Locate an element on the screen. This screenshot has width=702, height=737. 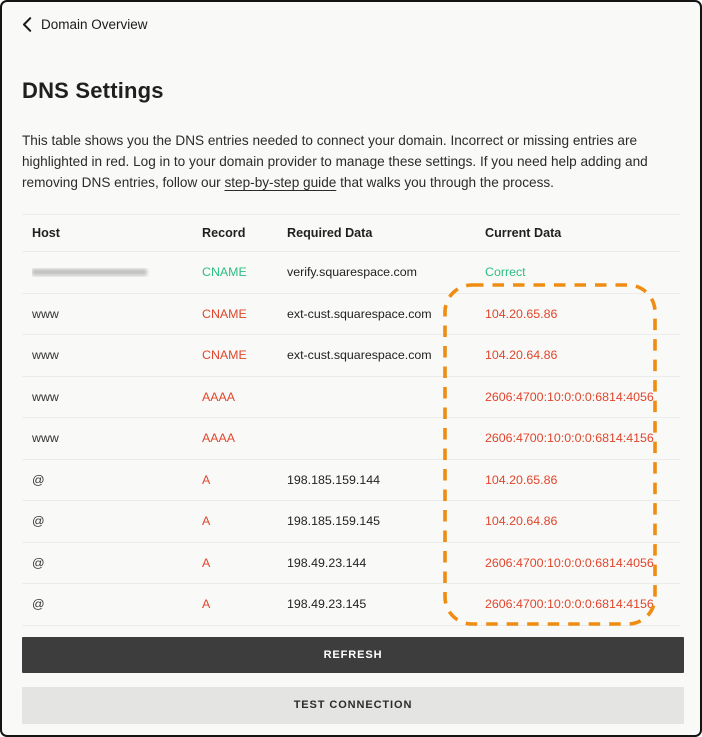
description-text-after: that walks you through the process. is located at coordinates (445, 182).